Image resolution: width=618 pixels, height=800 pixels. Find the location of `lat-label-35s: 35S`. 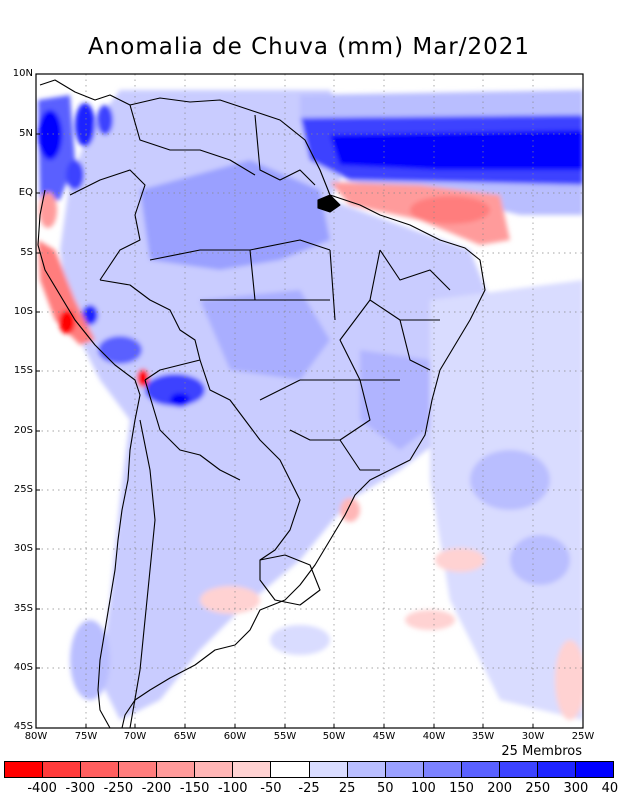

lat-label-35s: 35S is located at coordinates (23, 608).